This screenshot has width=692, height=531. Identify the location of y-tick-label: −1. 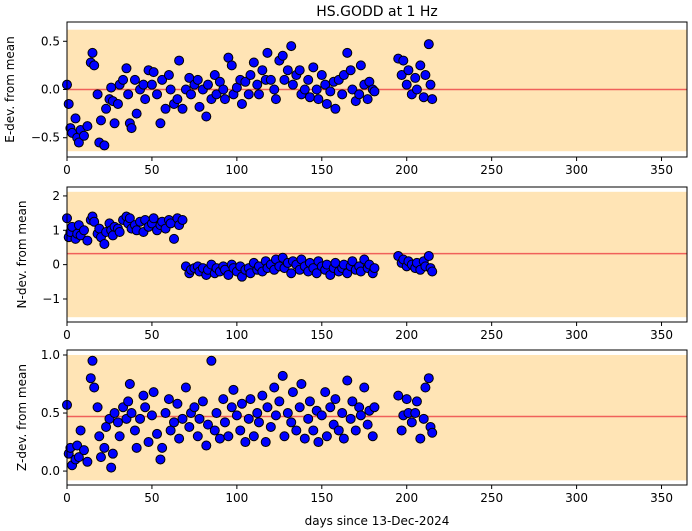
(51, 299).